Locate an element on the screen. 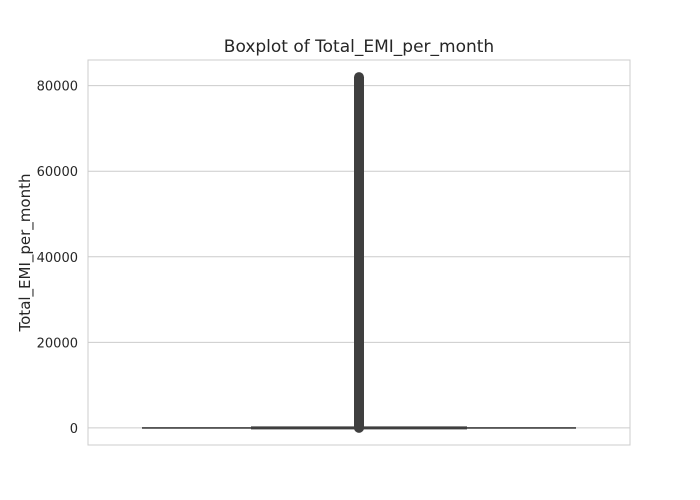 This screenshot has height=500, width=700. outlier-points is located at coordinates (359, 252).